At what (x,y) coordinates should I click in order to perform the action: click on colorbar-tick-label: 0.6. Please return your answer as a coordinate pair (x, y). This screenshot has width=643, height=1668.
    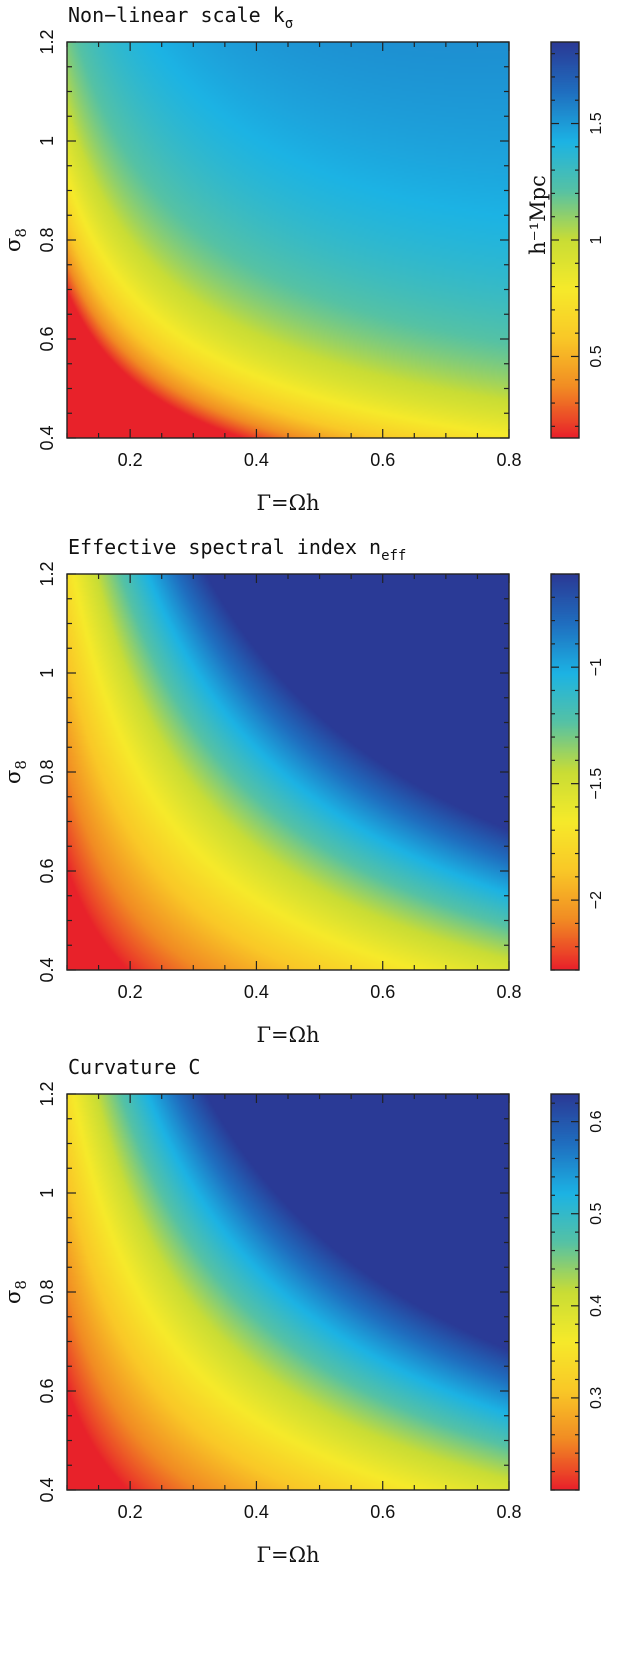
    Looking at the image, I should click on (596, 1121).